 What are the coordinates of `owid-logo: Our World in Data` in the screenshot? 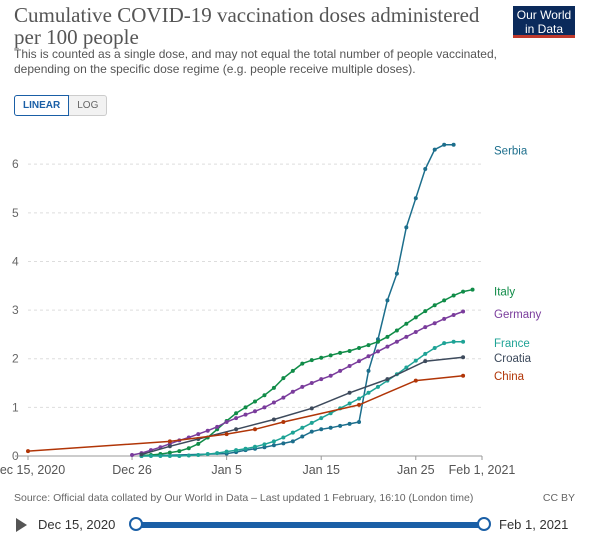 It's located at (544, 22).